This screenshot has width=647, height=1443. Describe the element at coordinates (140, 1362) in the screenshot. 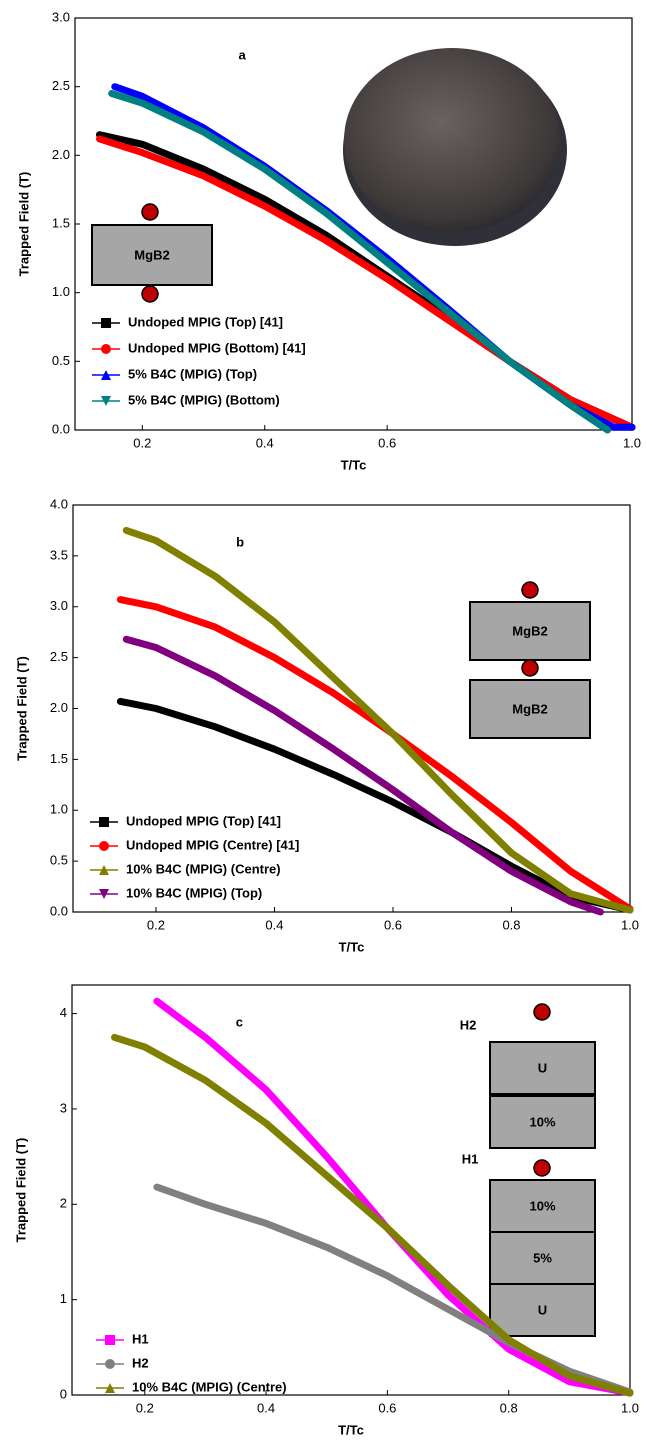

I see `legend-label: H2` at that location.